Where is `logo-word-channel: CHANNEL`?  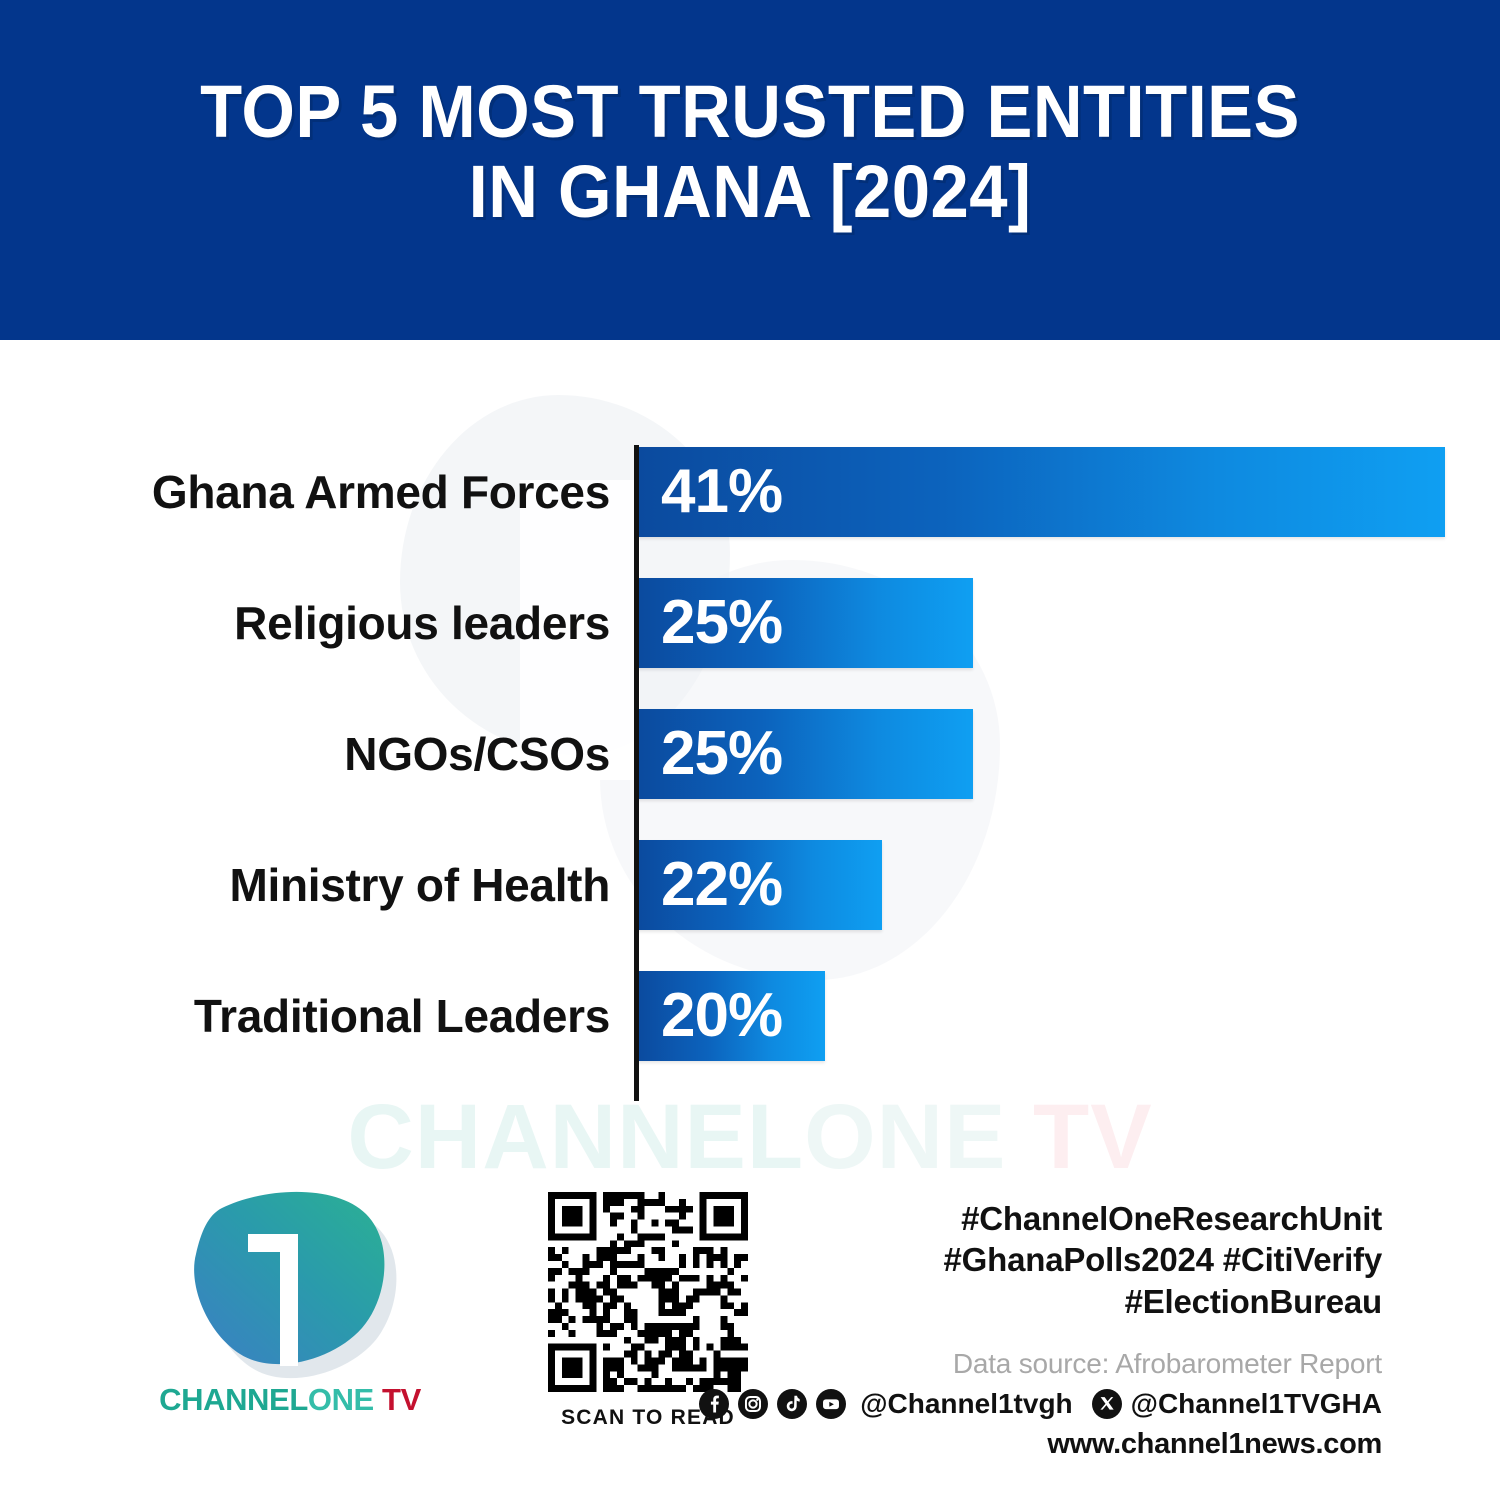 logo-word-channel: CHANNEL is located at coordinates (233, 1399).